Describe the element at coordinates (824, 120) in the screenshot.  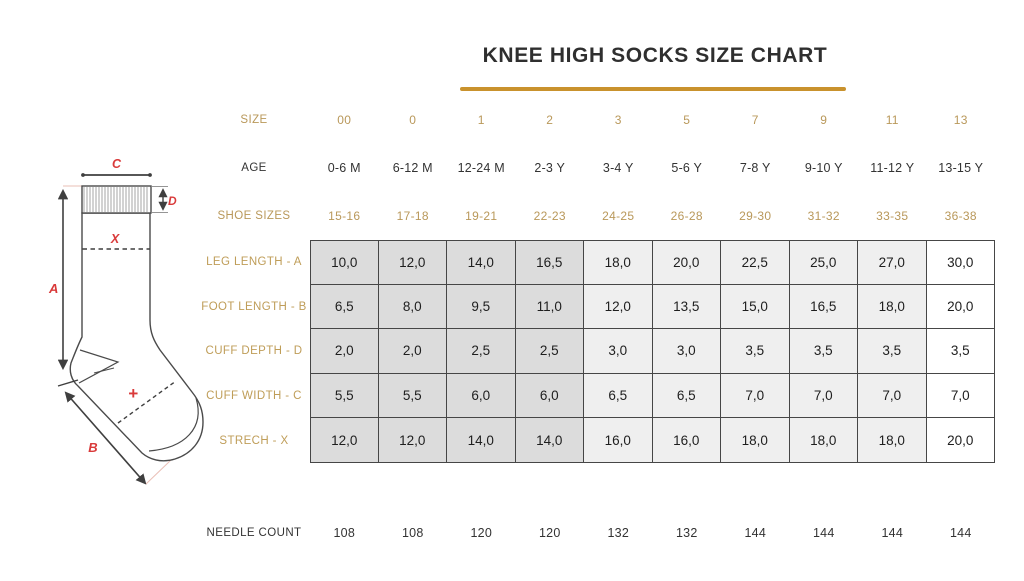
I see `size-value: 9` at that location.